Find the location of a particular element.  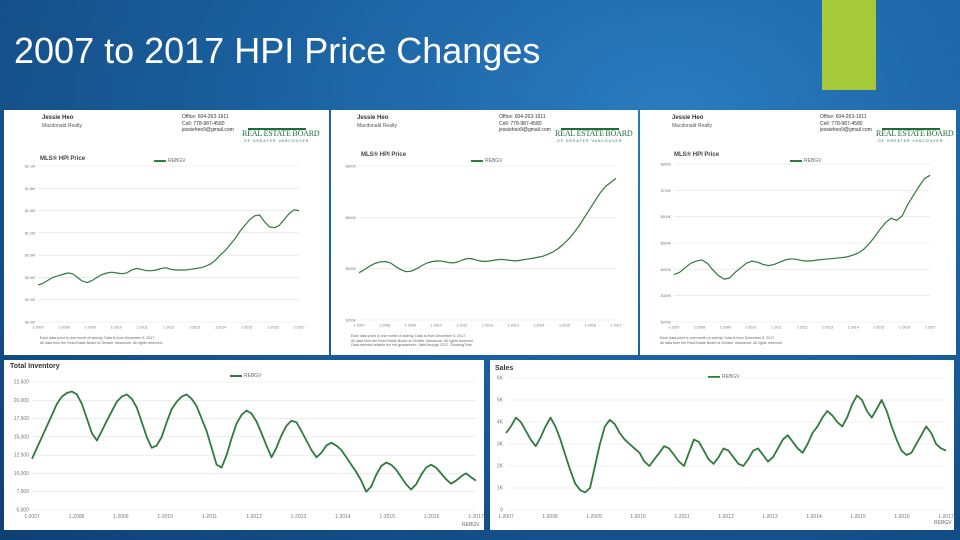

y-tick-label: $600K is located at coordinates (666, 217).